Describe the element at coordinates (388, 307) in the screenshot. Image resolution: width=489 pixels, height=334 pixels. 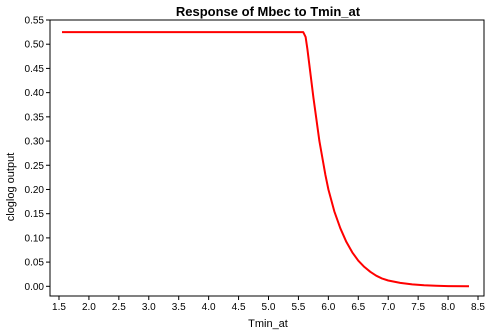
I see `x-tick-label: 7.0` at that location.